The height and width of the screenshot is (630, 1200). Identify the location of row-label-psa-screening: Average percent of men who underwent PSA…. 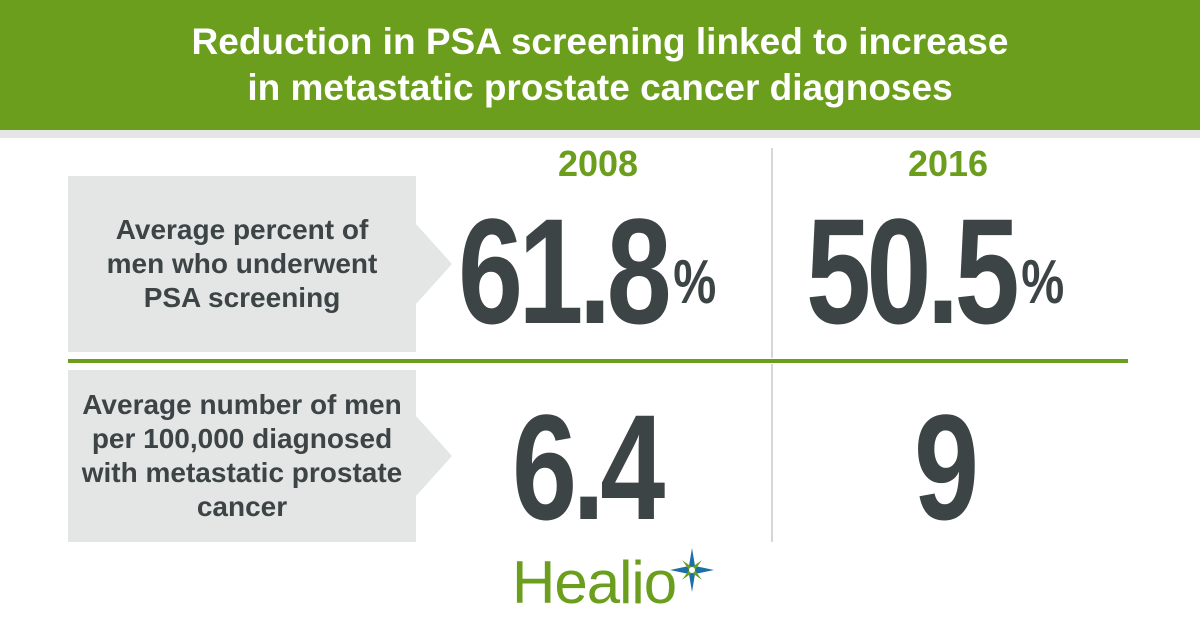
(260, 264).